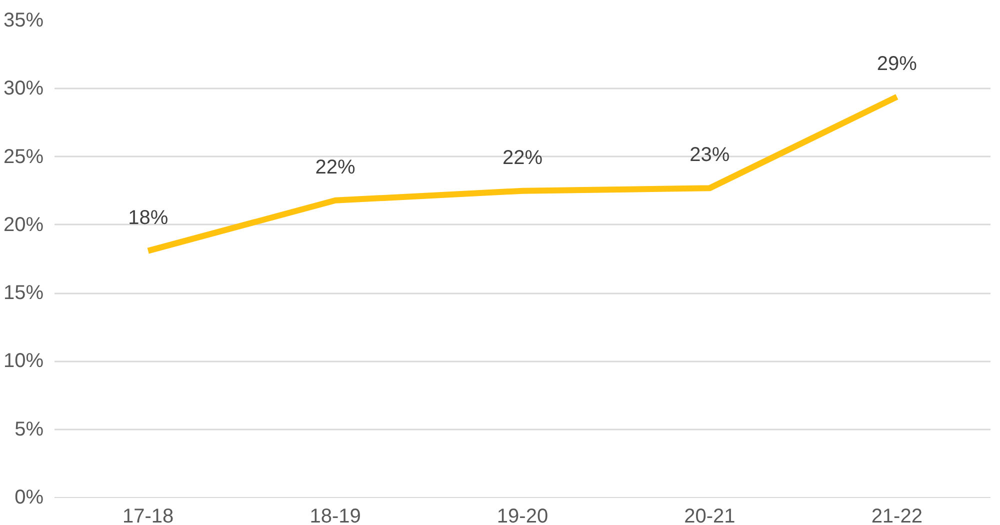 This screenshot has width=1000, height=525. What do you see at coordinates (335, 515) in the screenshot?
I see `x-tick-label: 18-19` at bounding box center [335, 515].